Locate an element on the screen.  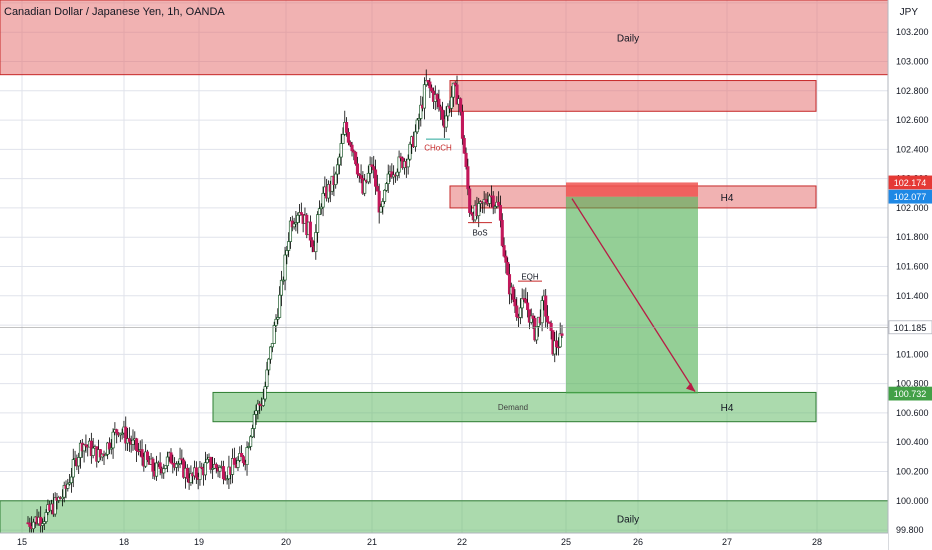
y-tick-label: 100.800 is located at coordinates (912, 384).